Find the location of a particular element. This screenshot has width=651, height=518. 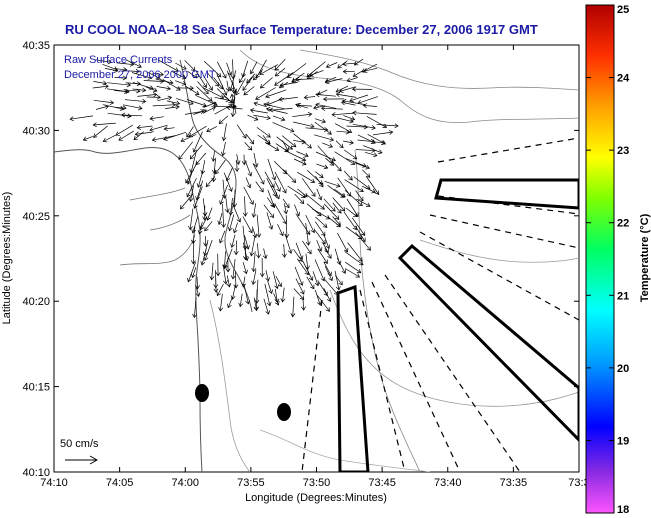

colorbar-tick-label: 22 is located at coordinates (623, 224).